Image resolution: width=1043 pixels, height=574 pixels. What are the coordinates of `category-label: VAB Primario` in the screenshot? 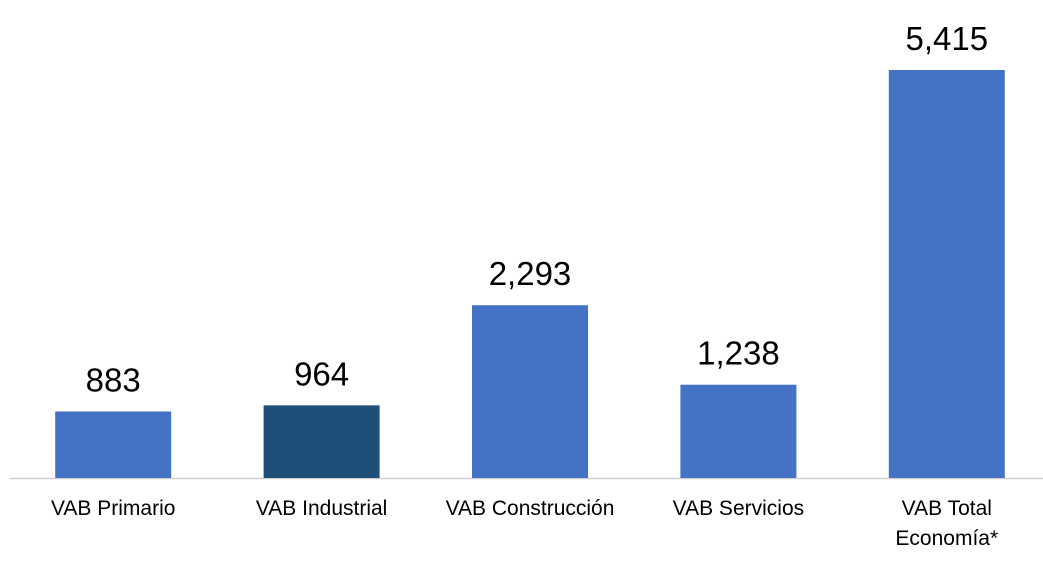 It's located at (113, 508).